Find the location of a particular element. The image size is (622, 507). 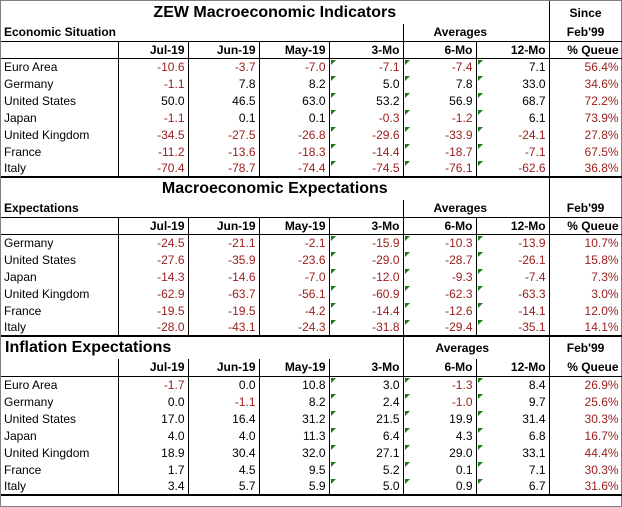

value-cell: 4.0 is located at coordinates (153, 435).